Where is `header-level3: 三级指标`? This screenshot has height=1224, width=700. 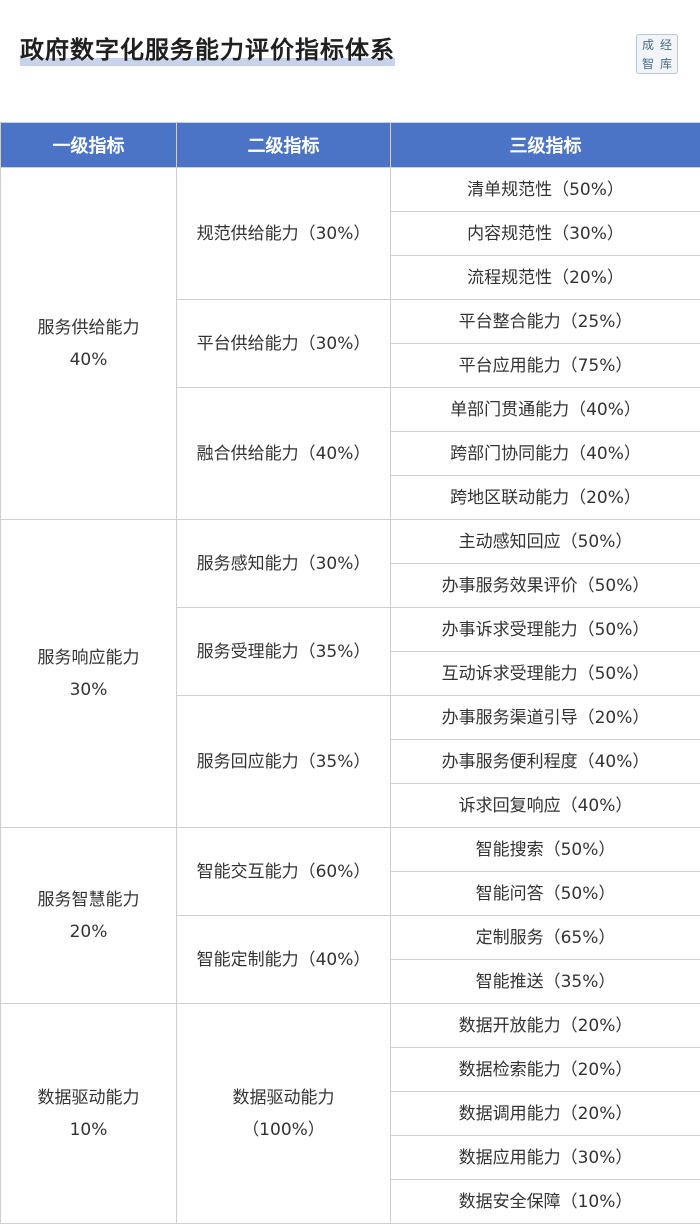 header-level3: 三级指标 is located at coordinates (545, 145).